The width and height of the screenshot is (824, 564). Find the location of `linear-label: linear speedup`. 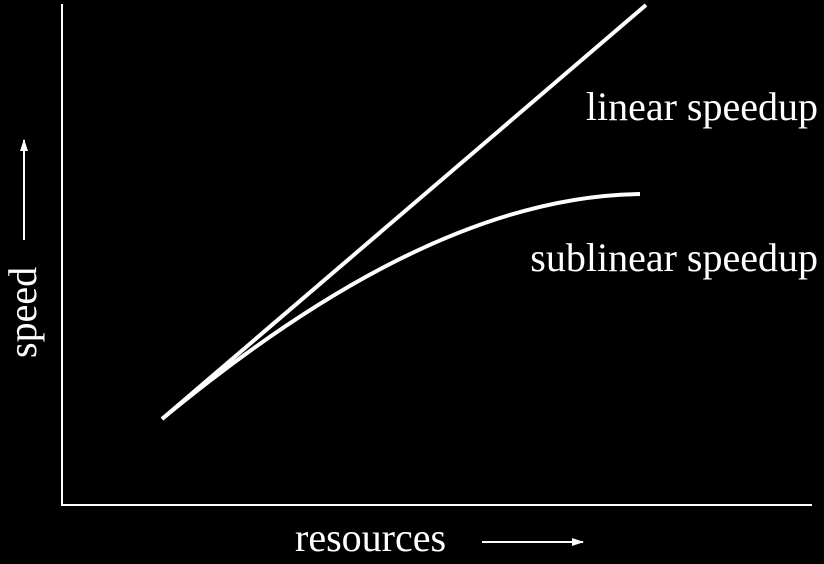

linear-label: linear speedup is located at coordinates (702, 106).